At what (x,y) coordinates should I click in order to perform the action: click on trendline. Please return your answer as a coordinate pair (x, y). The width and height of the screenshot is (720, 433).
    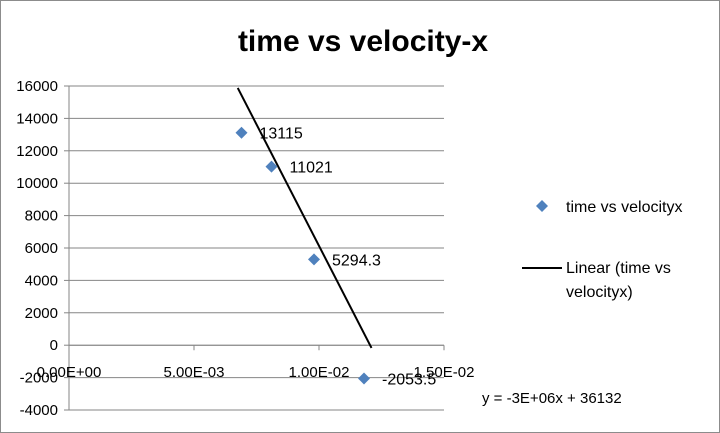
    Looking at the image, I should click on (304, 218).